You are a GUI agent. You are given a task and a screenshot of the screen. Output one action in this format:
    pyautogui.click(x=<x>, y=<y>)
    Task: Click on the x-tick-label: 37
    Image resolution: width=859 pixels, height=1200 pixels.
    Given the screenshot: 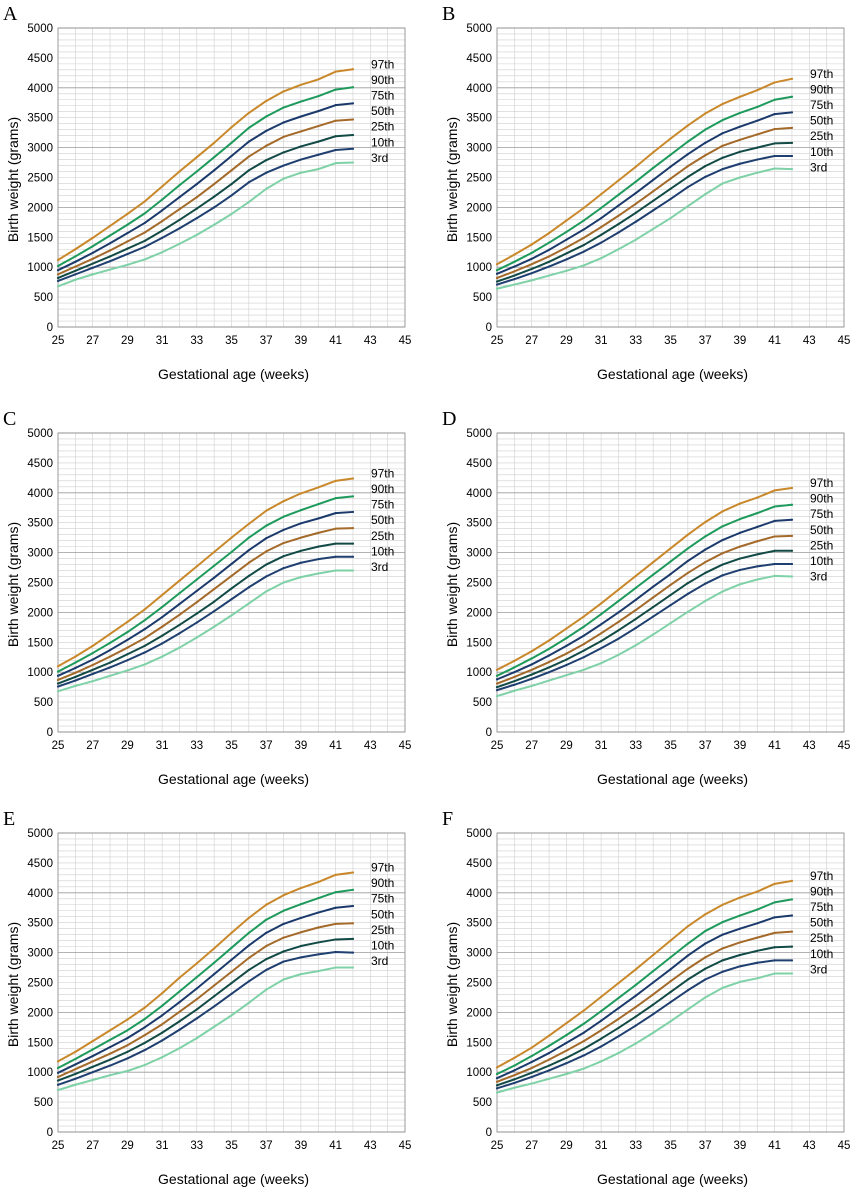 What is the action you would take?
    pyautogui.click(x=266, y=1146)
    